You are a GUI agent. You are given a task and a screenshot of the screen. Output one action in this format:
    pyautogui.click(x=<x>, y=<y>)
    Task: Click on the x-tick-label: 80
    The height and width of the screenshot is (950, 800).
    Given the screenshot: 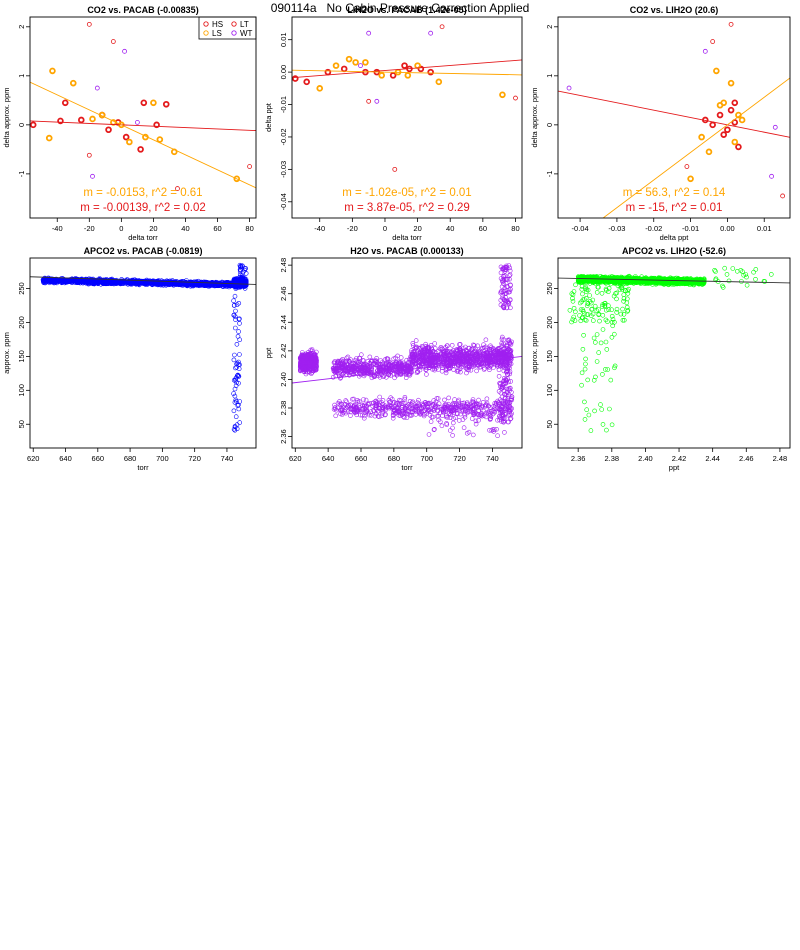 What is the action you would take?
    pyautogui.click(x=249, y=228)
    